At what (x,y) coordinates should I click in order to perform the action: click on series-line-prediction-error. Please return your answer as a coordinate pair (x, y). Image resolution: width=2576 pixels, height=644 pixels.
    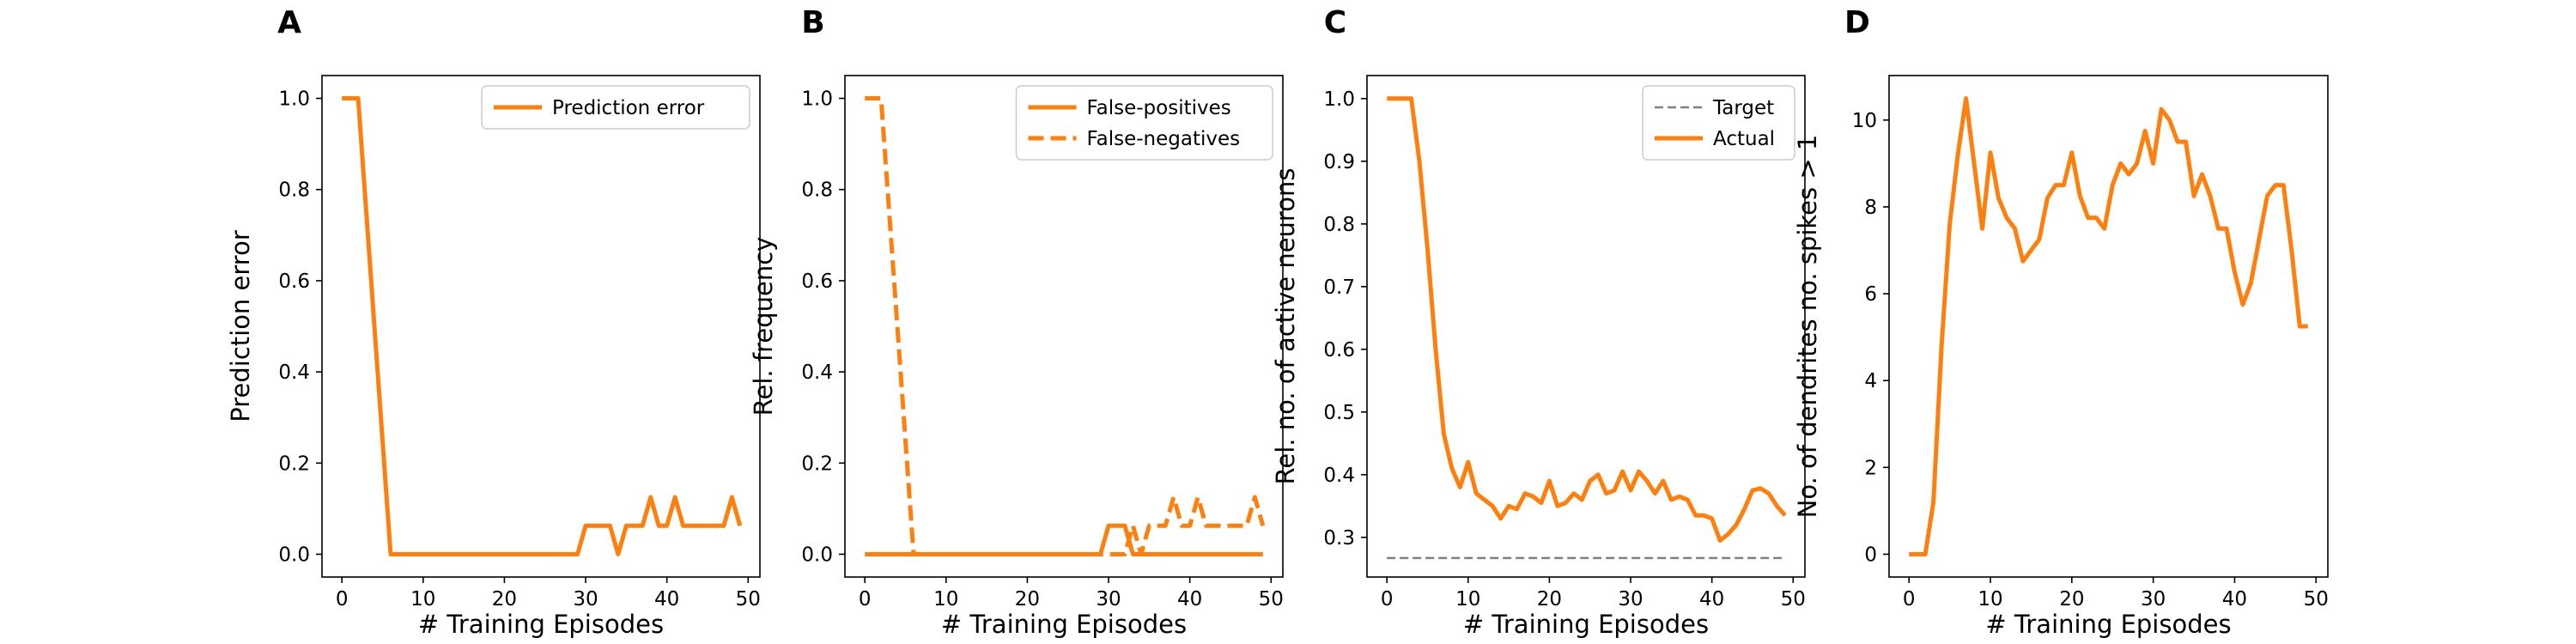
    Looking at the image, I should click on (543, 326).